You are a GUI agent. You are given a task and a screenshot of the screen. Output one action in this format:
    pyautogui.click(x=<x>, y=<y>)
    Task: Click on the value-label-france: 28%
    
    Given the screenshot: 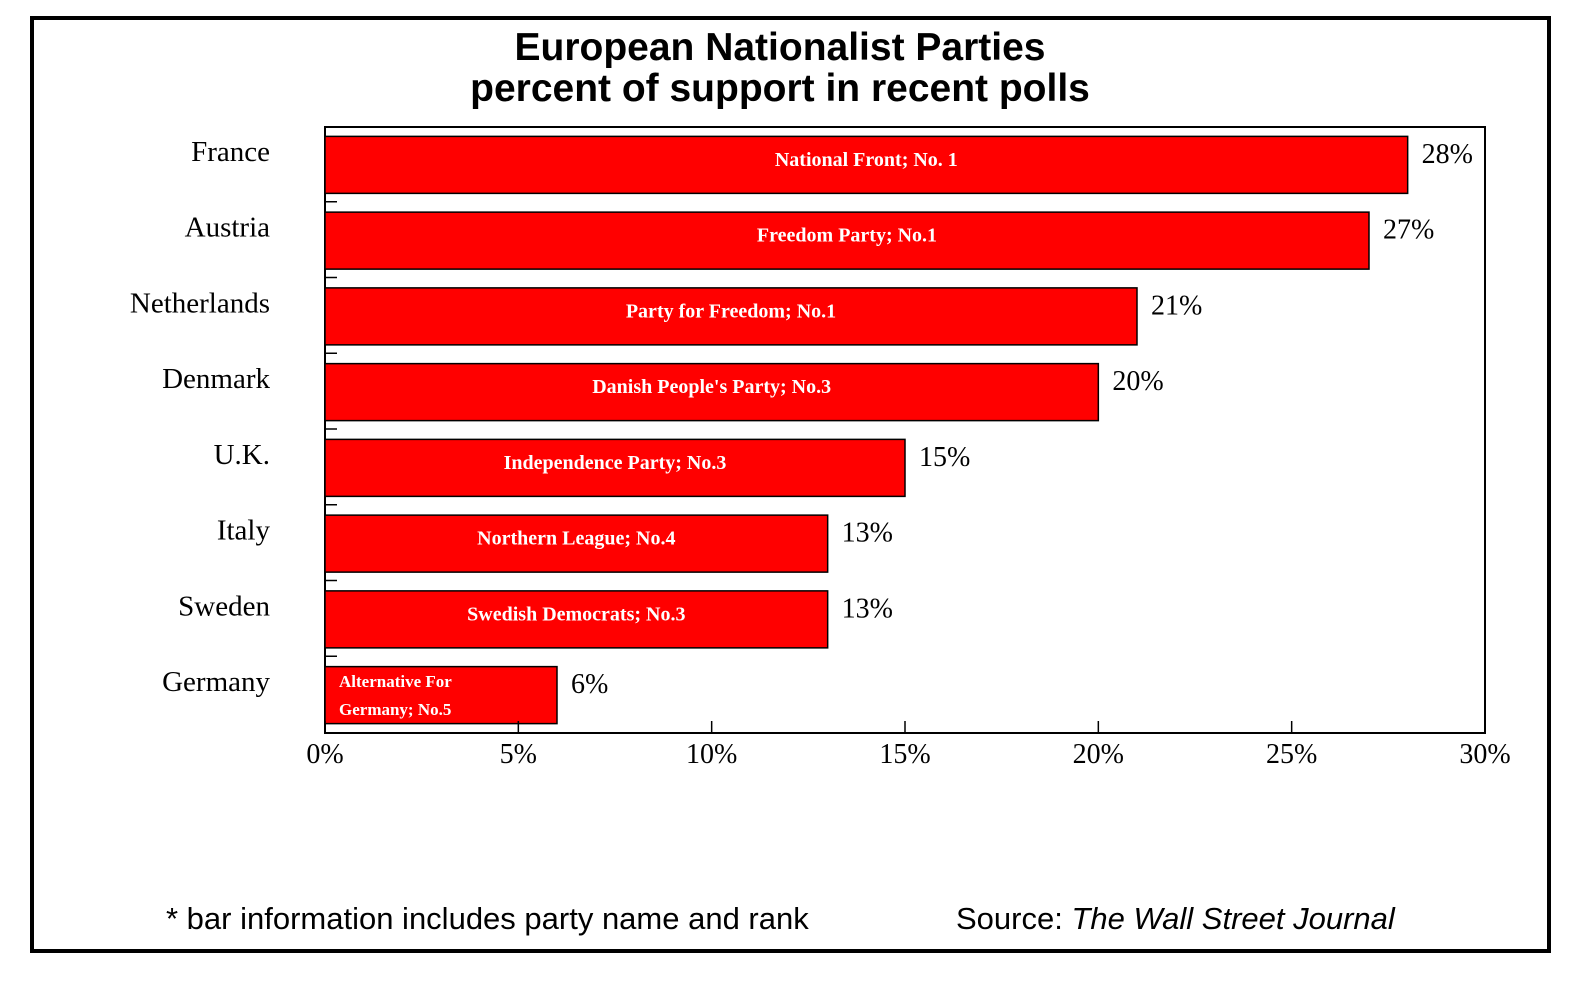 What is the action you would take?
    pyautogui.click(x=1447, y=154)
    